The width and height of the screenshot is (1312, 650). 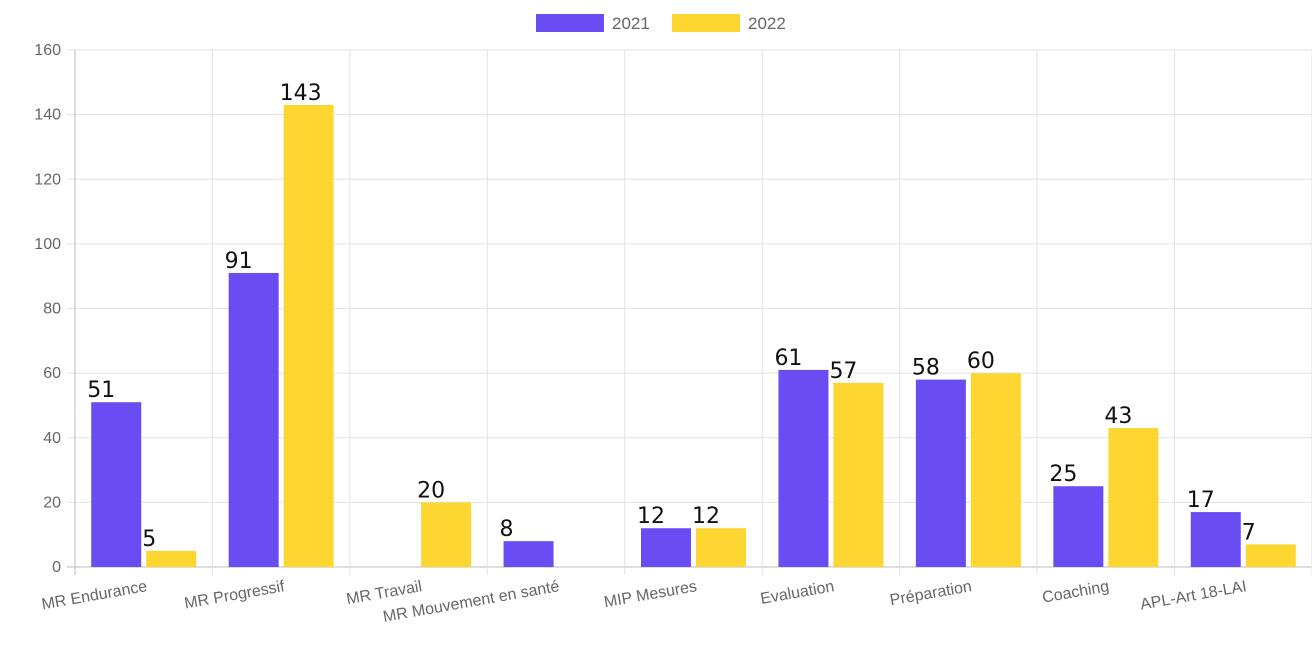 What do you see at coordinates (52, 438) in the screenshot?
I see `y-tick-label: 40` at bounding box center [52, 438].